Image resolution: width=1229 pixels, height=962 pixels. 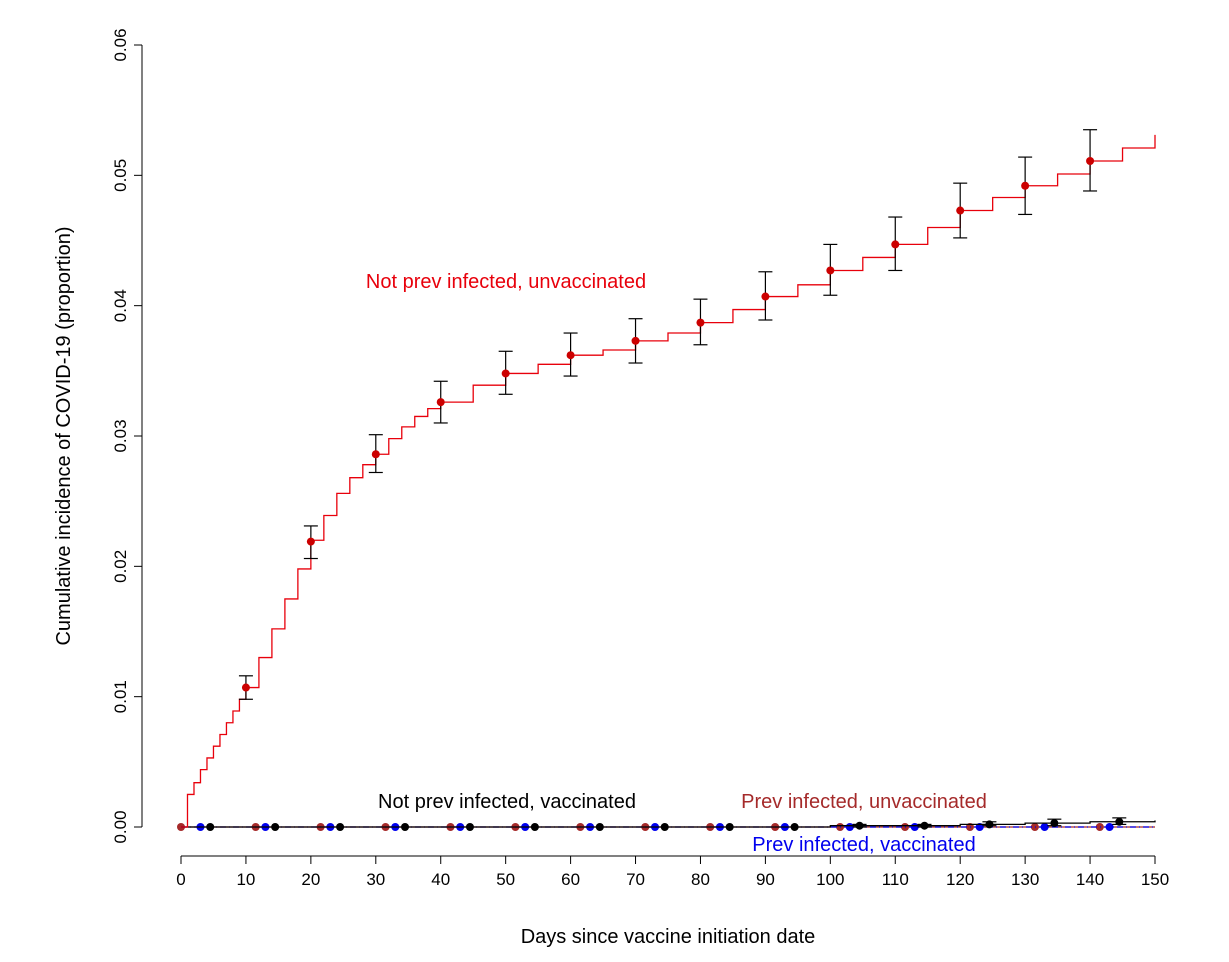 I want to click on annotation-not-prev-unvaccinated: Not prev infected, unvaccinated, so click(x=506, y=282).